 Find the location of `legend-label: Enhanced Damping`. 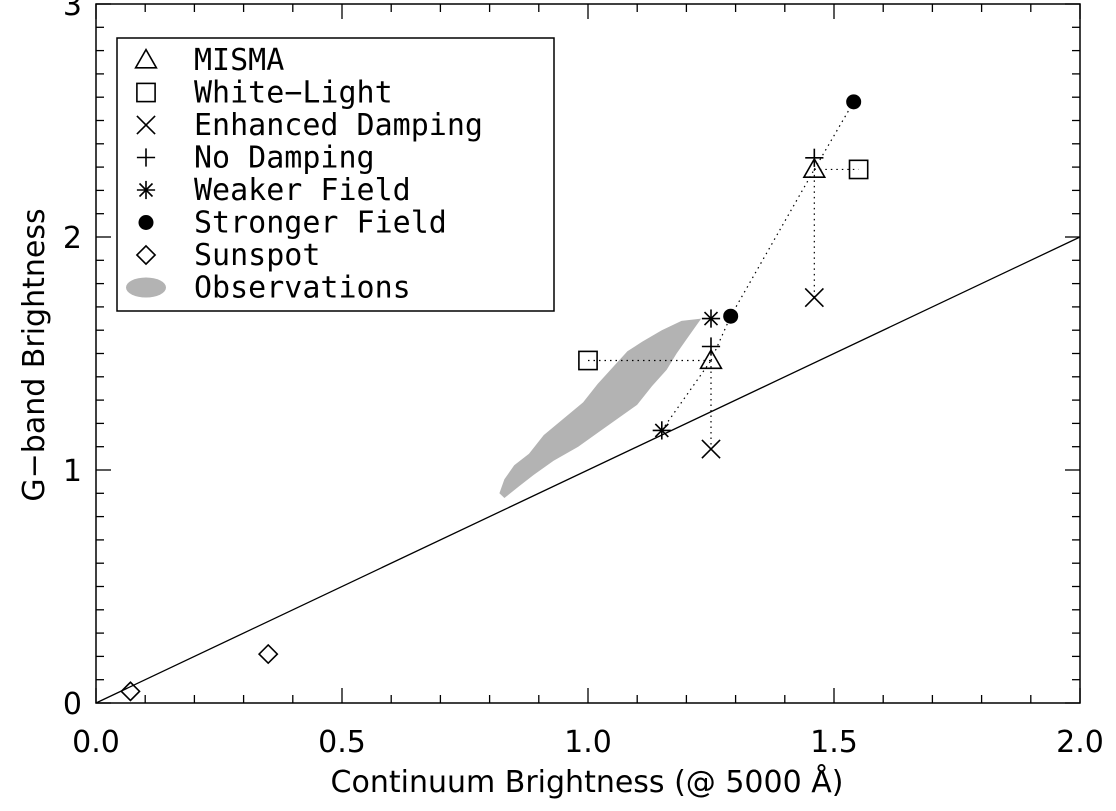

legend-label: Enhanced Damping is located at coordinates (338, 125).